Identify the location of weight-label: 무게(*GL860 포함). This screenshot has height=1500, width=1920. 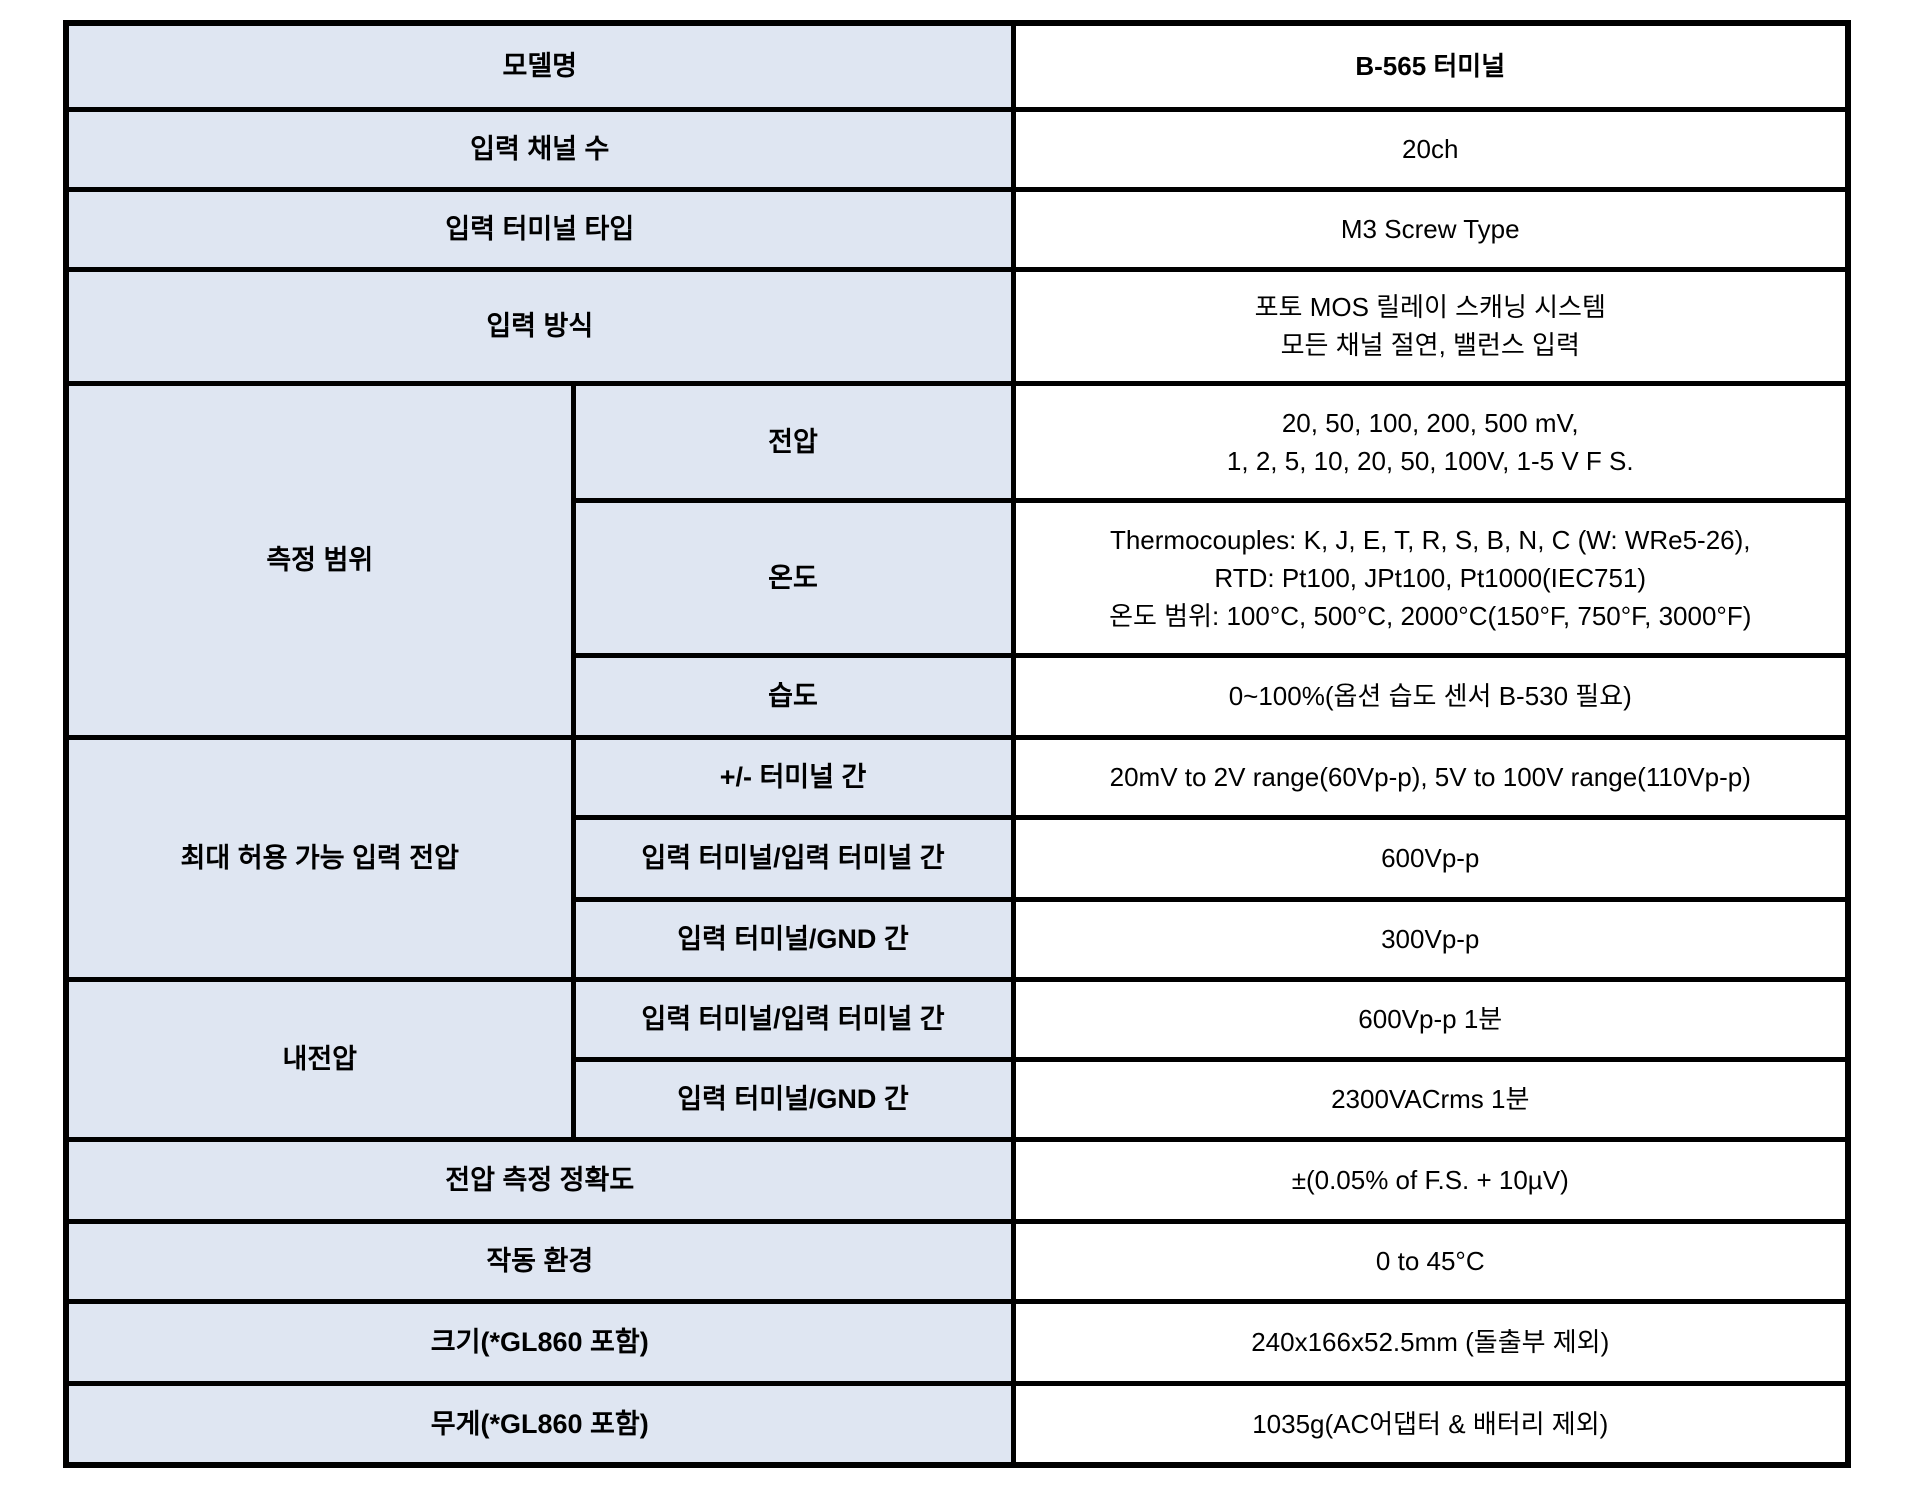
(539, 1424).